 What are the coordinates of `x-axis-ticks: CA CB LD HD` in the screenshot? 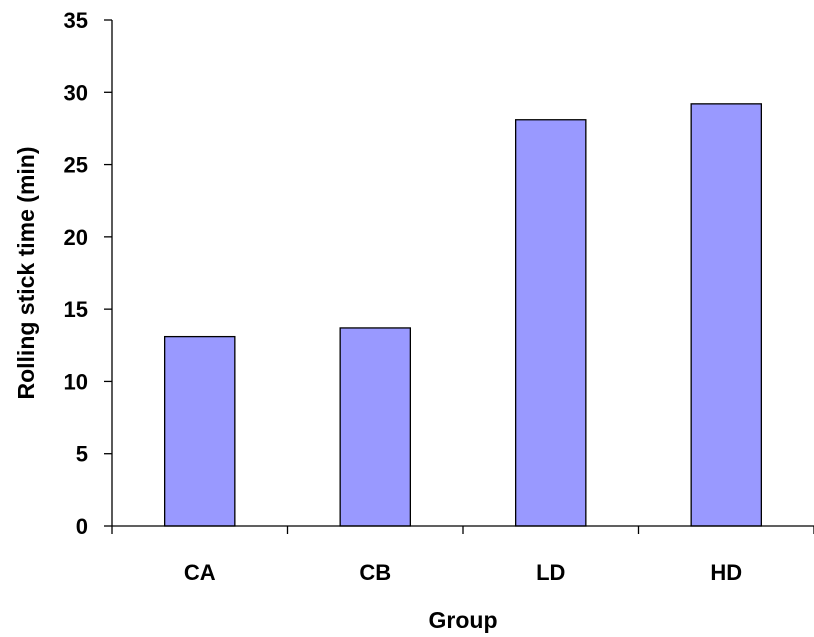 It's located at (462, 555).